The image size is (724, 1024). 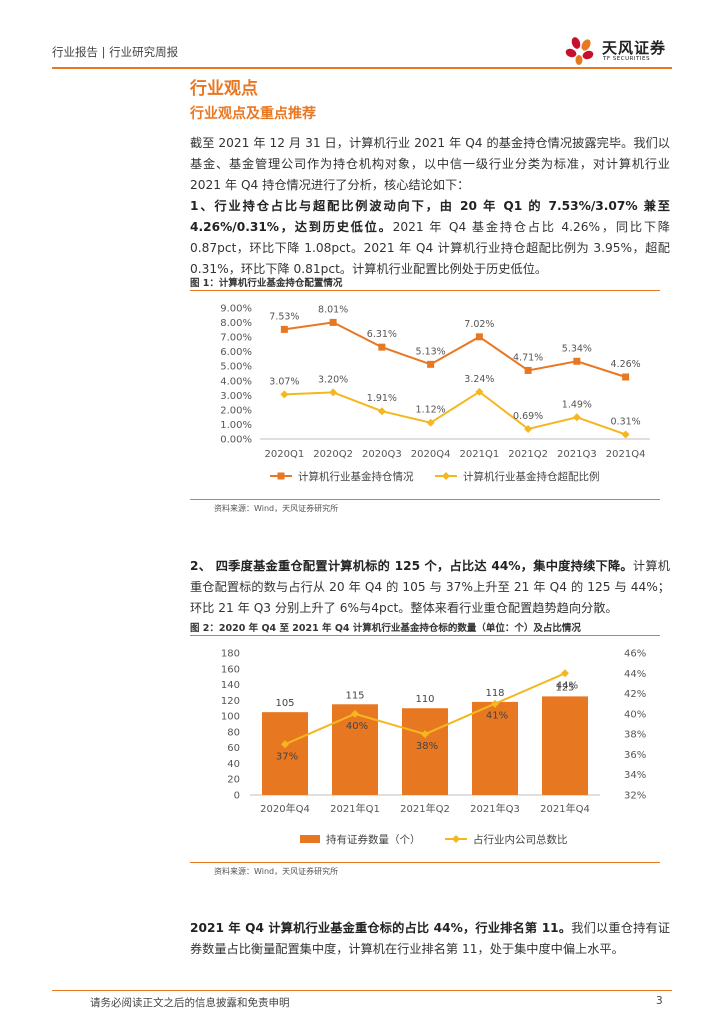 What do you see at coordinates (230, 701) in the screenshot?
I see `y-tick-label: 120` at bounding box center [230, 701].